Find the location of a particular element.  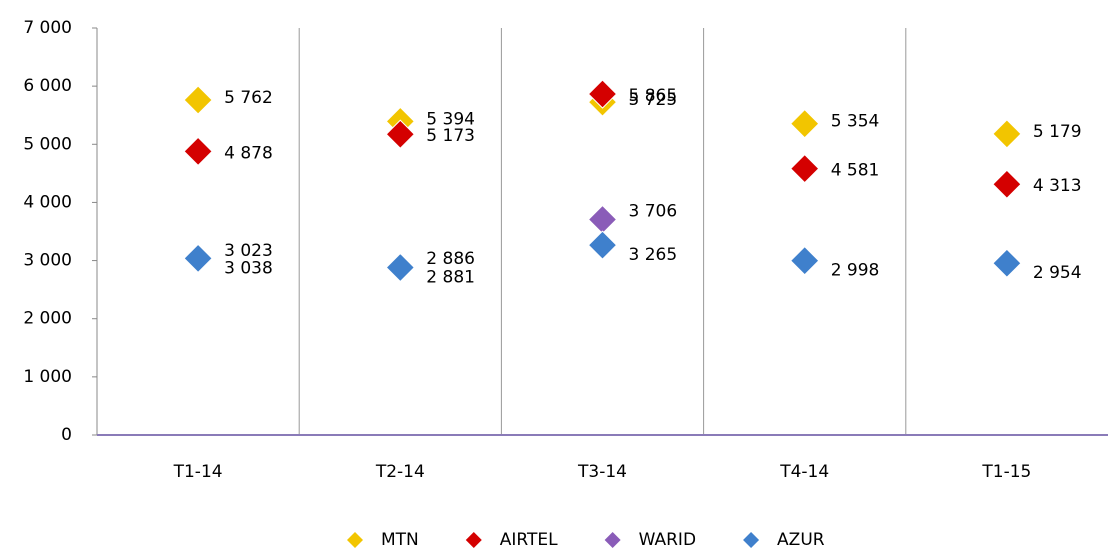

value-label: 3 023 is located at coordinates (248, 251).